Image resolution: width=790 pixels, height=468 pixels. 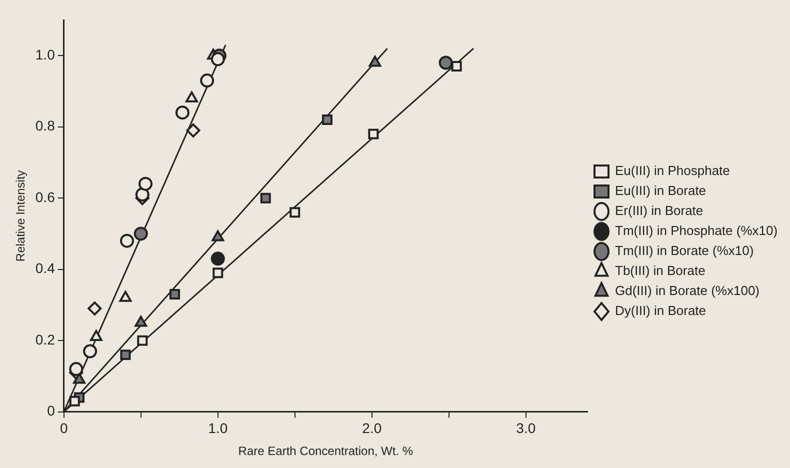 I want to click on y-tick-label: 0, so click(x=51, y=410).